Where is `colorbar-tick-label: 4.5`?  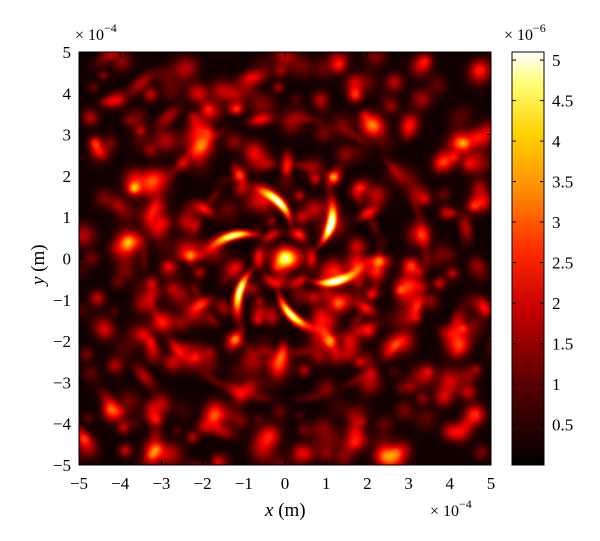
colorbar-tick-label: 4.5 is located at coordinates (562, 101).